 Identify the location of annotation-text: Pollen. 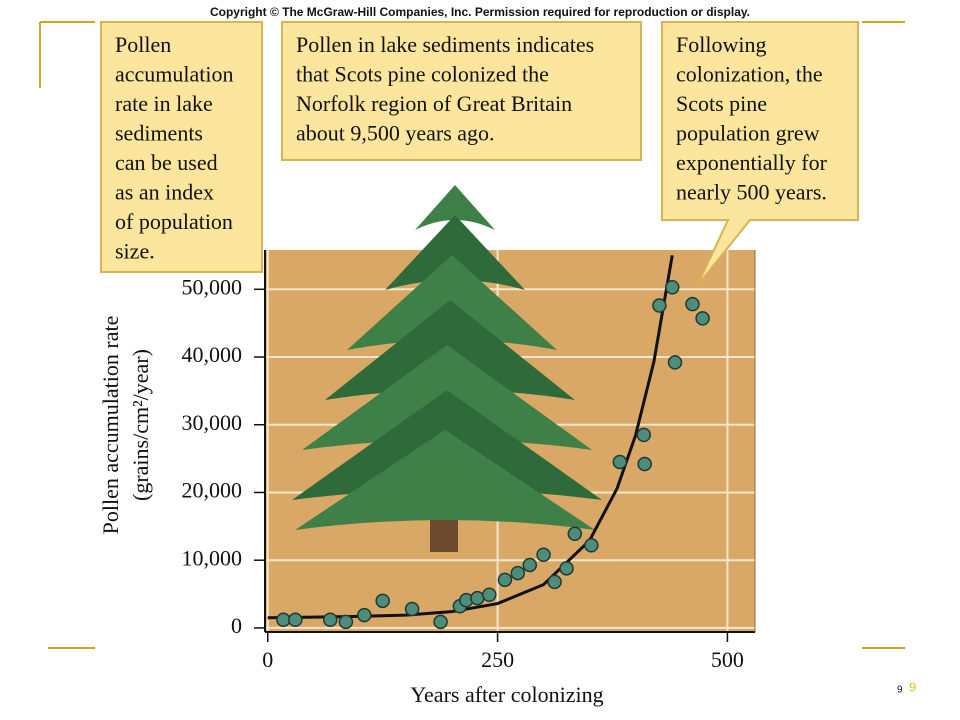
(143, 44).